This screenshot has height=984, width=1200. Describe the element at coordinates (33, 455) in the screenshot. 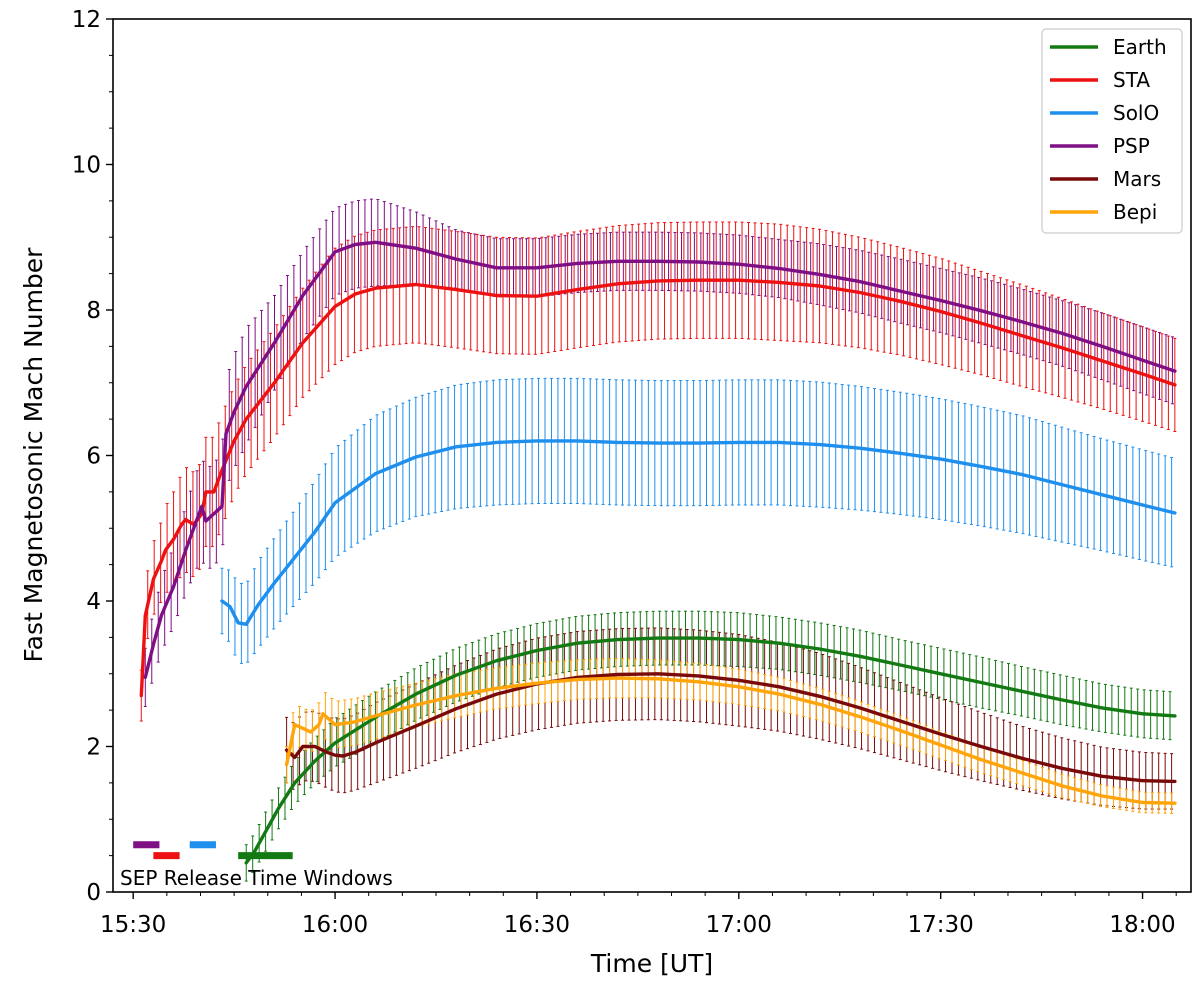

I see `y-axis-label: Fast Magnetosonic Mach Number` at that location.